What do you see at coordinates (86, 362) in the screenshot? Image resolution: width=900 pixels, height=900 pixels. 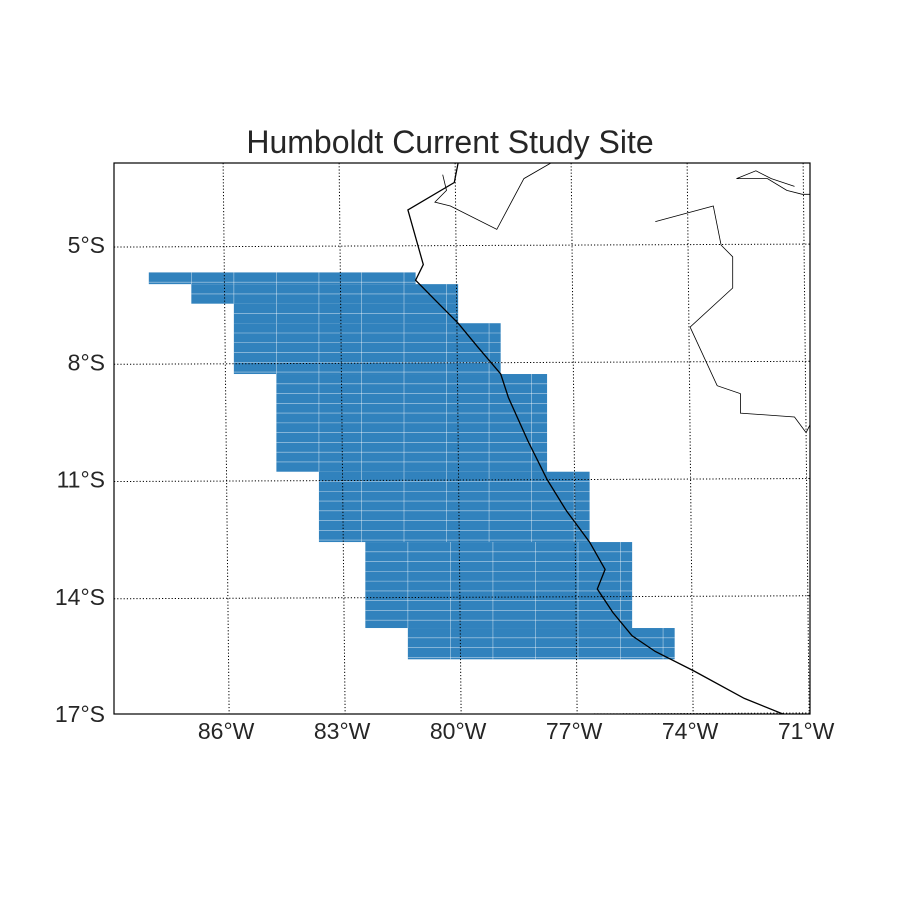 I see `lat-tick-label: 8°S` at bounding box center [86, 362].